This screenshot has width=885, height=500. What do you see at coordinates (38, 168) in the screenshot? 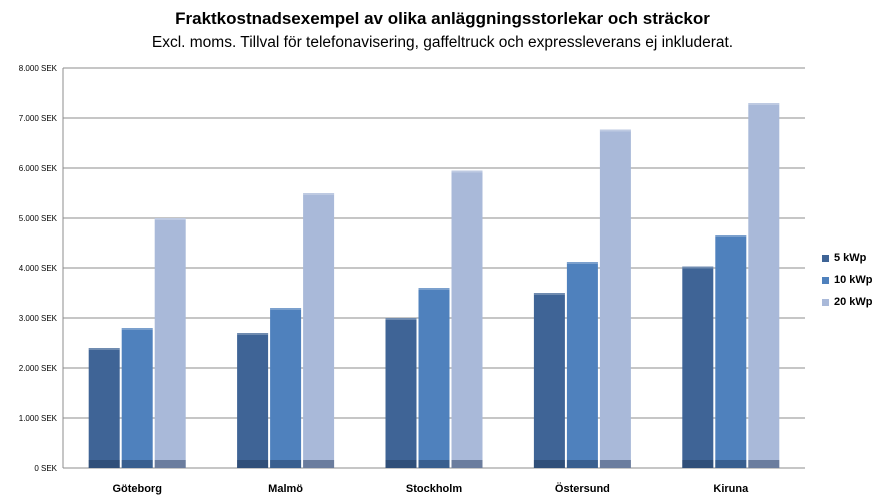
I see `y-tick-label: 6.000 SEK` at bounding box center [38, 168].